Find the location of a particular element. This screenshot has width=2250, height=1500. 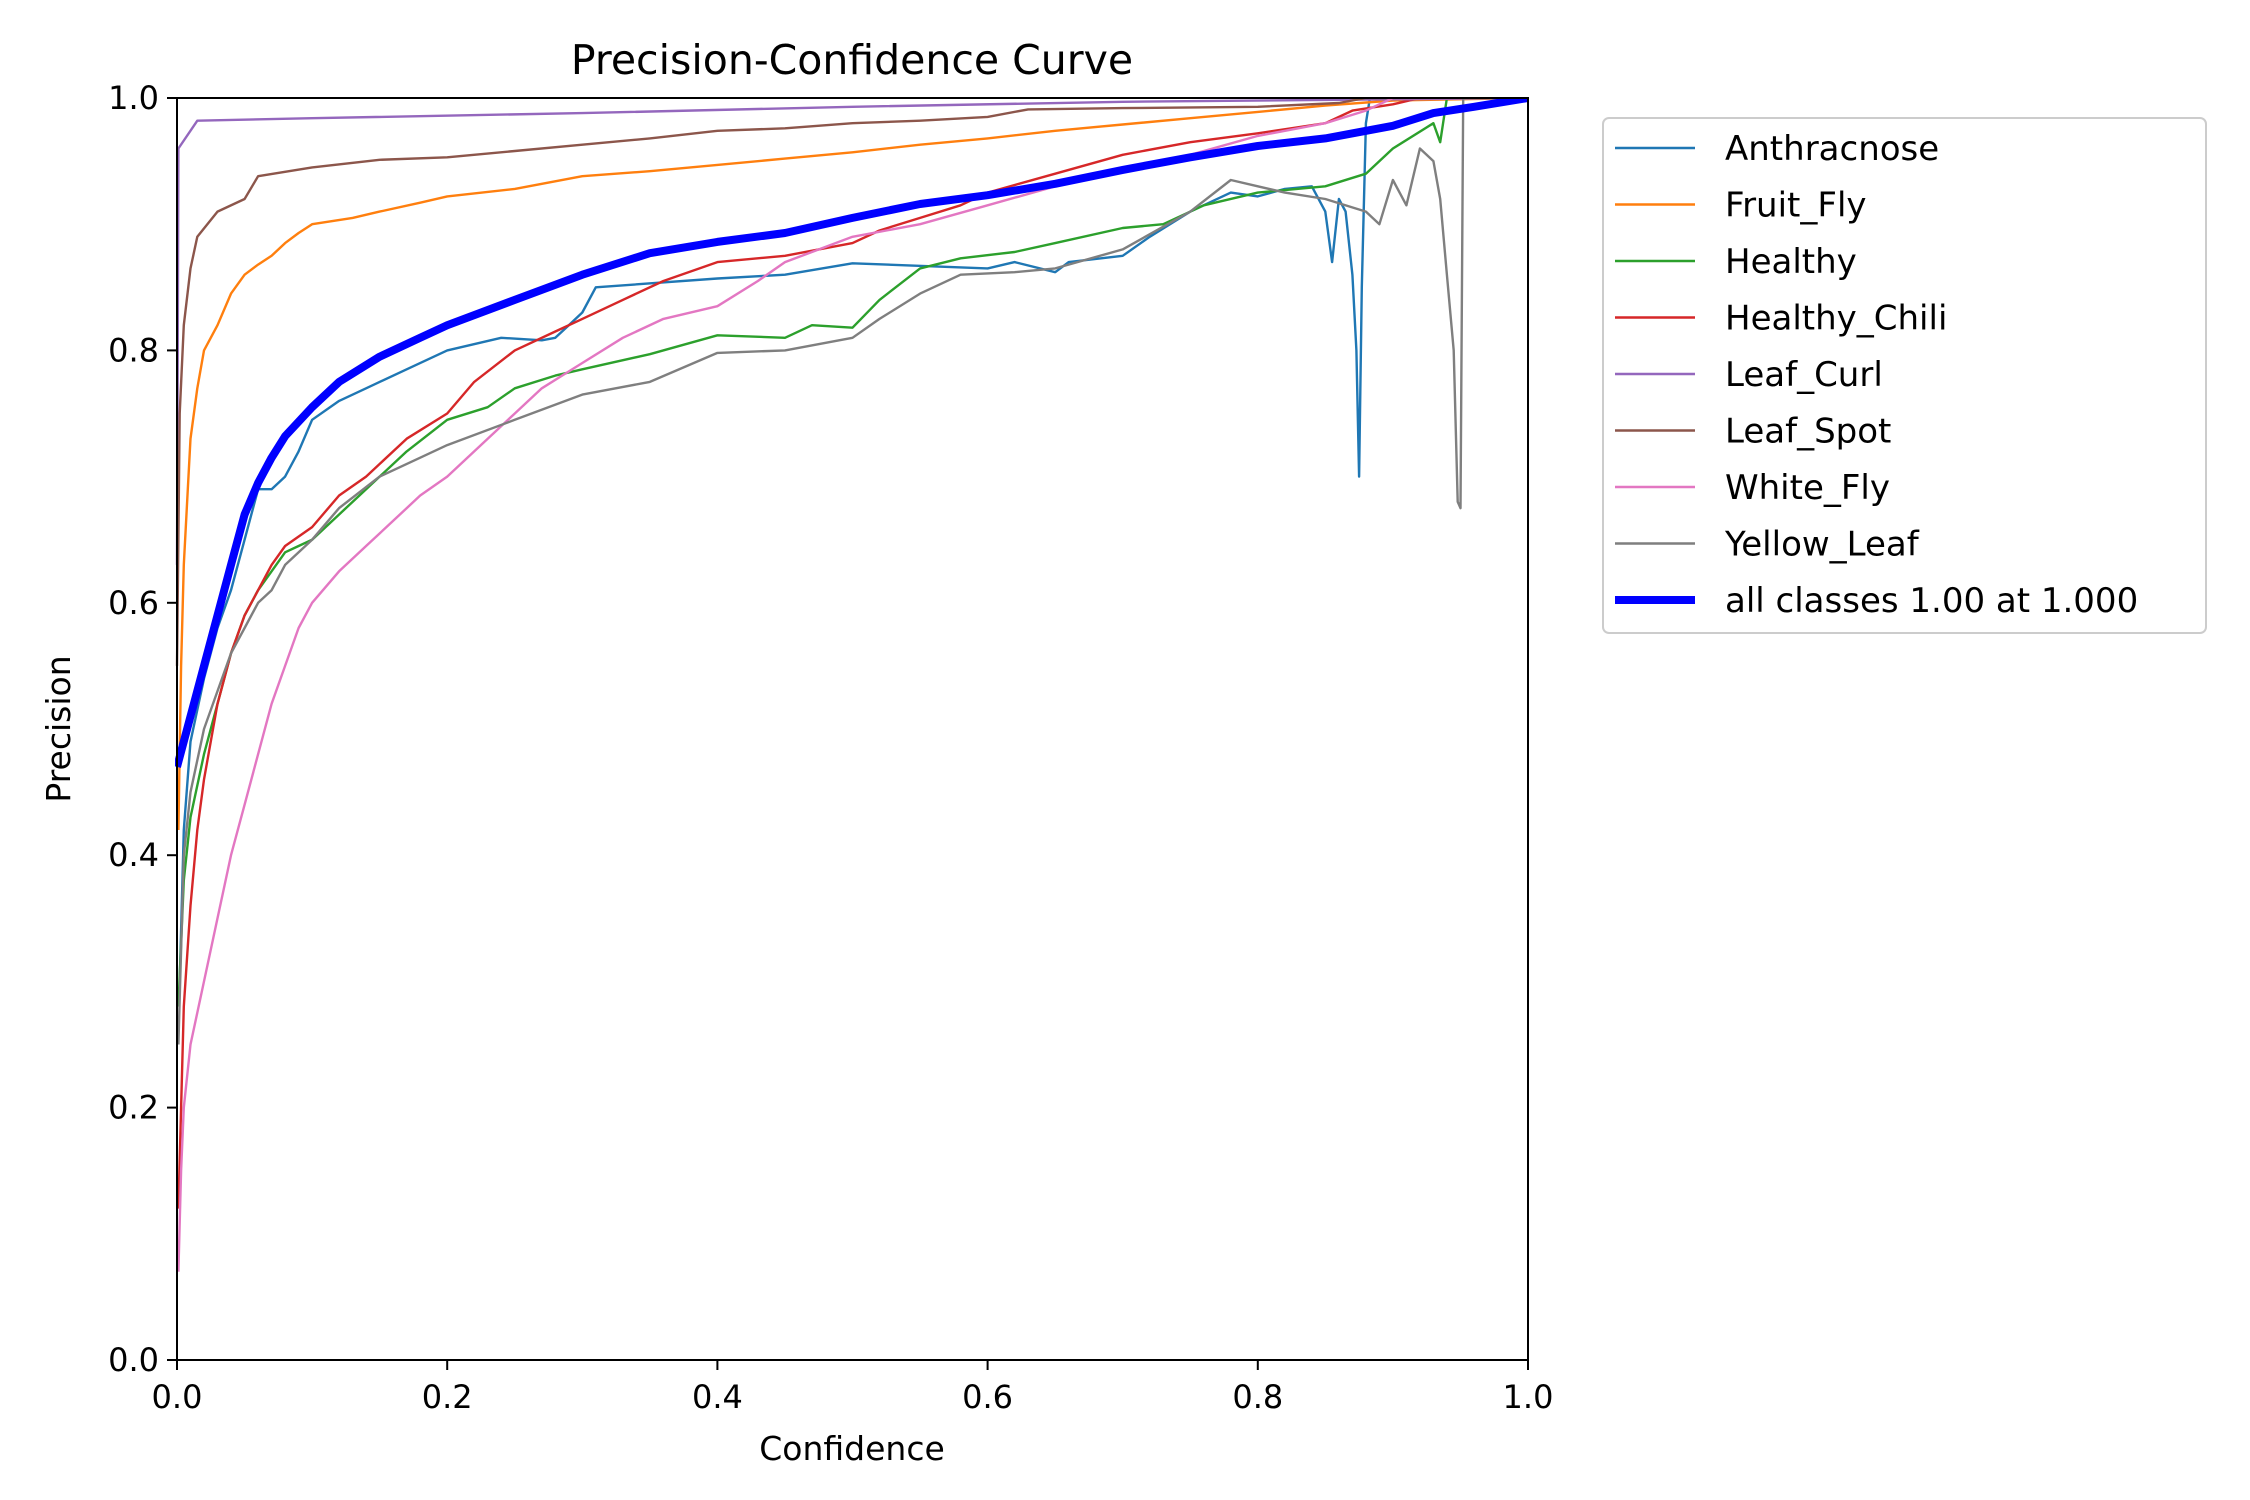

legend-label: Anthracnose is located at coordinates (1832, 149).